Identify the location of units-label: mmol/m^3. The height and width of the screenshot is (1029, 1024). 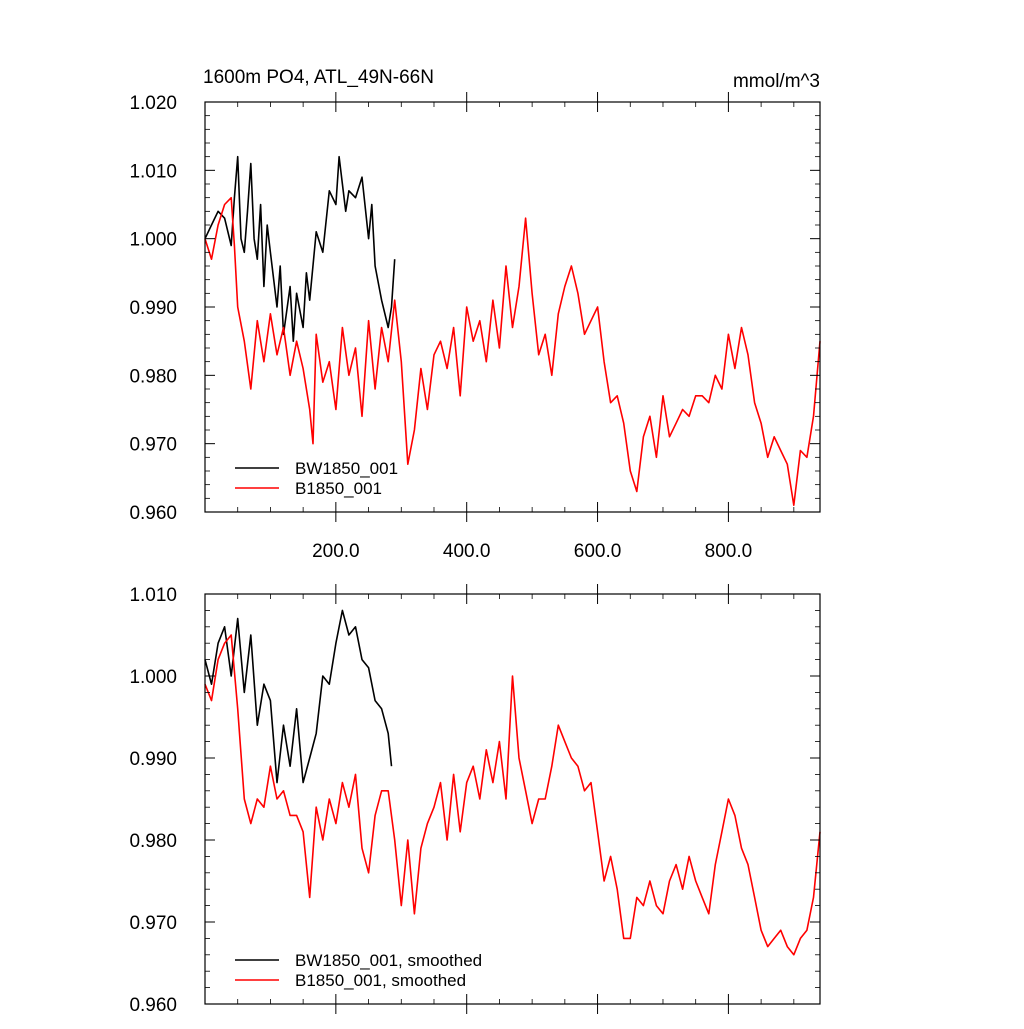
(776, 81).